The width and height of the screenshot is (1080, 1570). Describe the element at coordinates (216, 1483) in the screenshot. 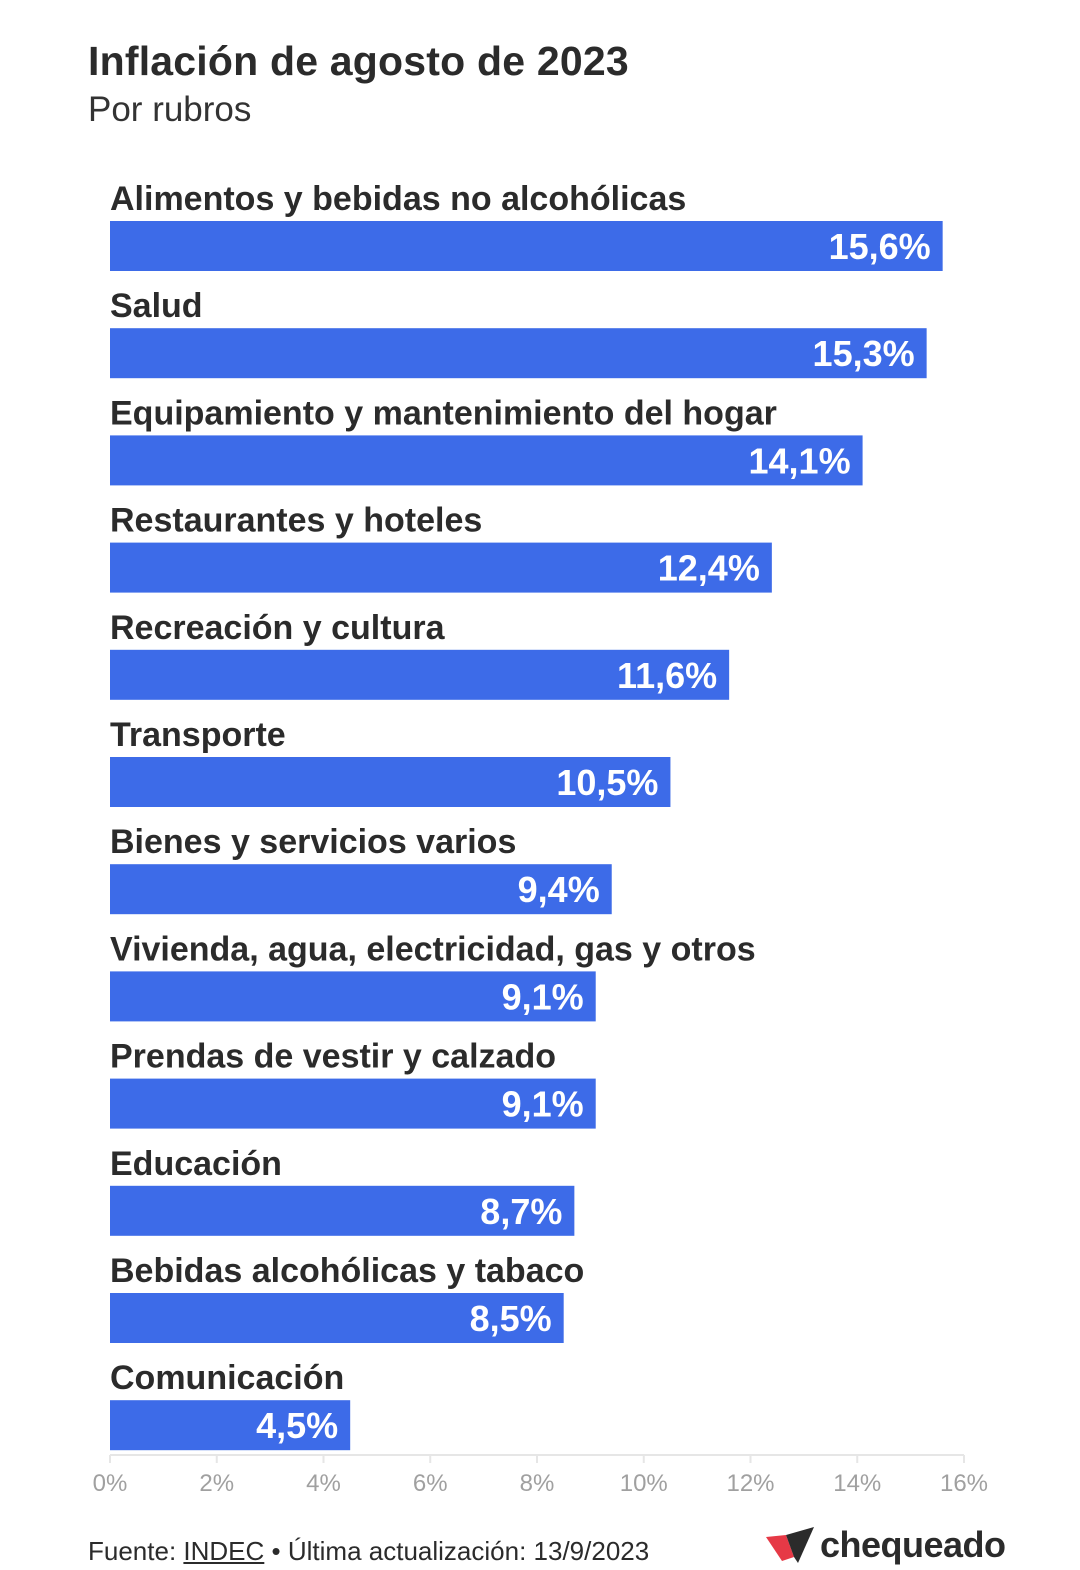

I see `x-tick-label: 2%` at that location.